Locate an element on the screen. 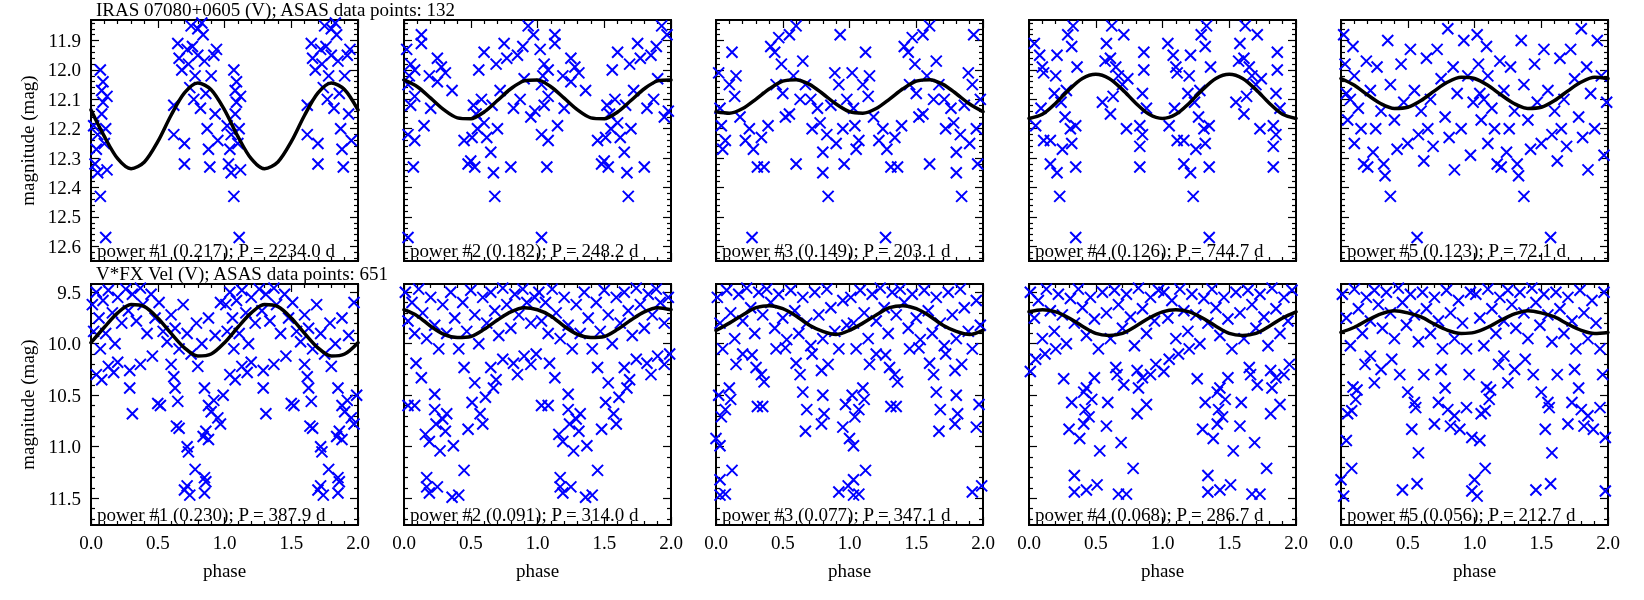 The height and width of the screenshot is (600, 1644). y-tick-label: 10.5 is located at coordinates (64, 395).